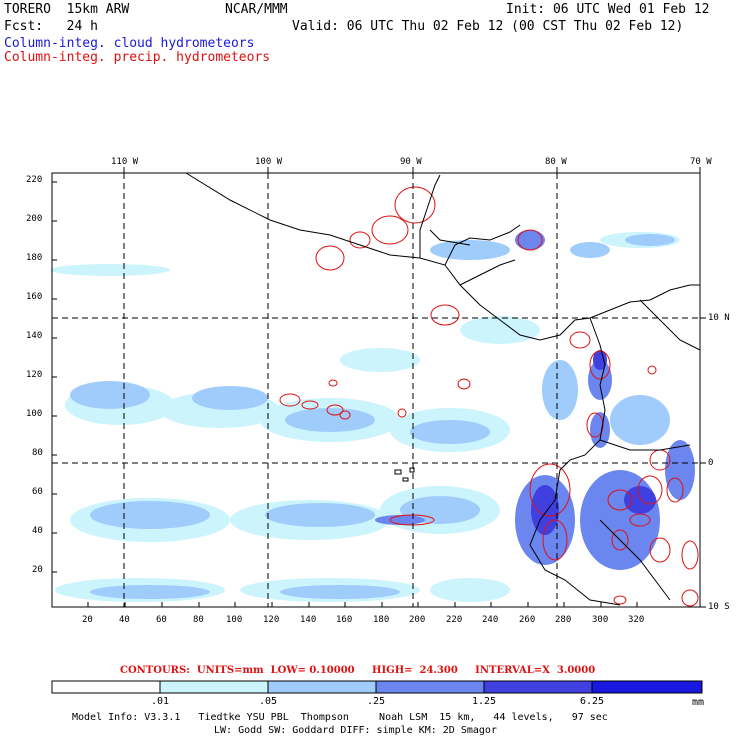 The height and width of the screenshot is (740, 740). What do you see at coordinates (377, 687) in the screenshot?
I see `colorbar` at bounding box center [377, 687].